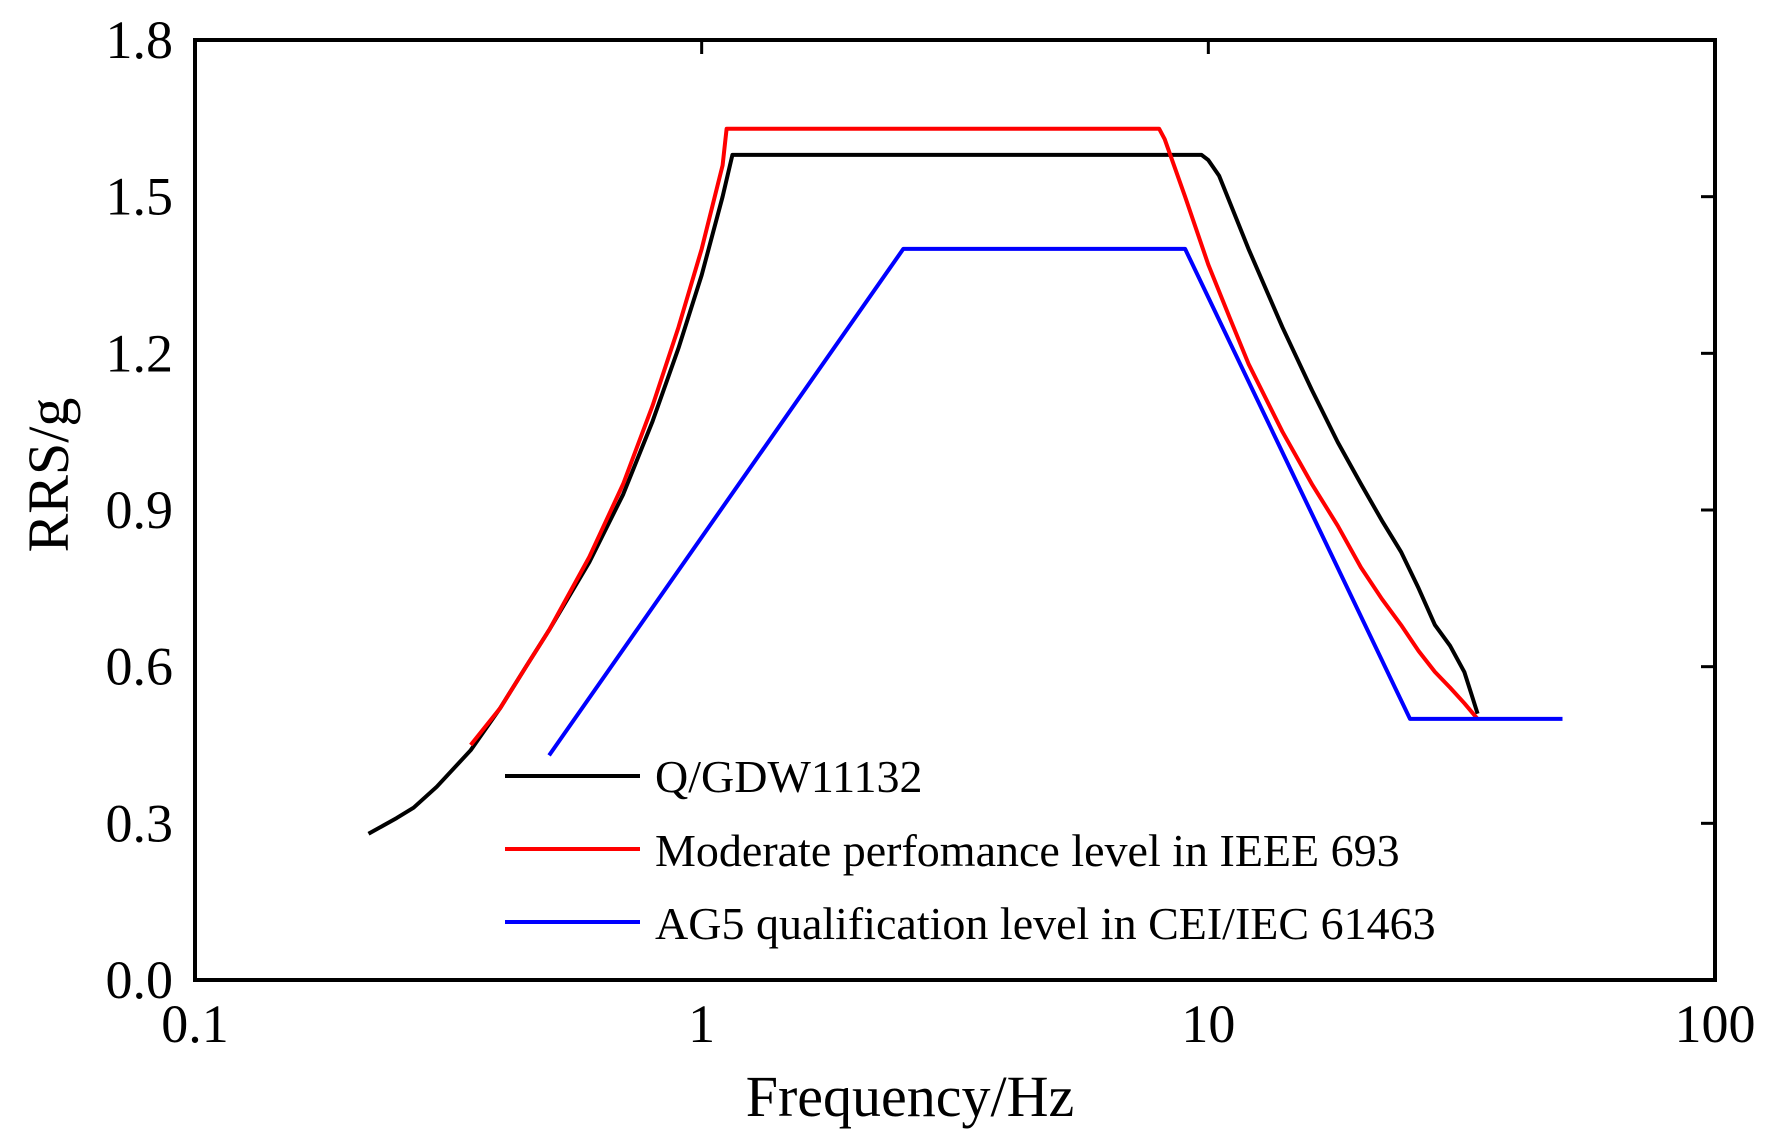 The height and width of the screenshot is (1142, 1771). What do you see at coordinates (140, 40) in the screenshot?
I see `y-tick-label: 1.8` at bounding box center [140, 40].